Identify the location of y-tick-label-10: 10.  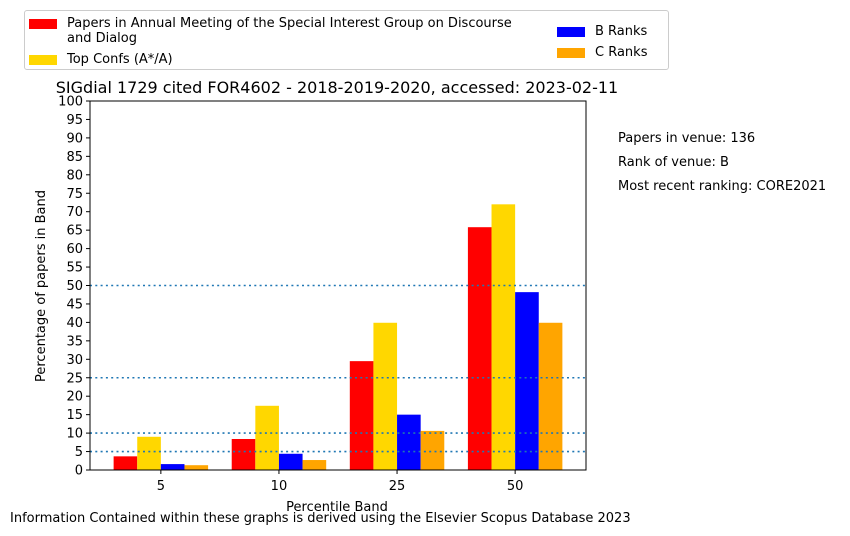
(74, 434).